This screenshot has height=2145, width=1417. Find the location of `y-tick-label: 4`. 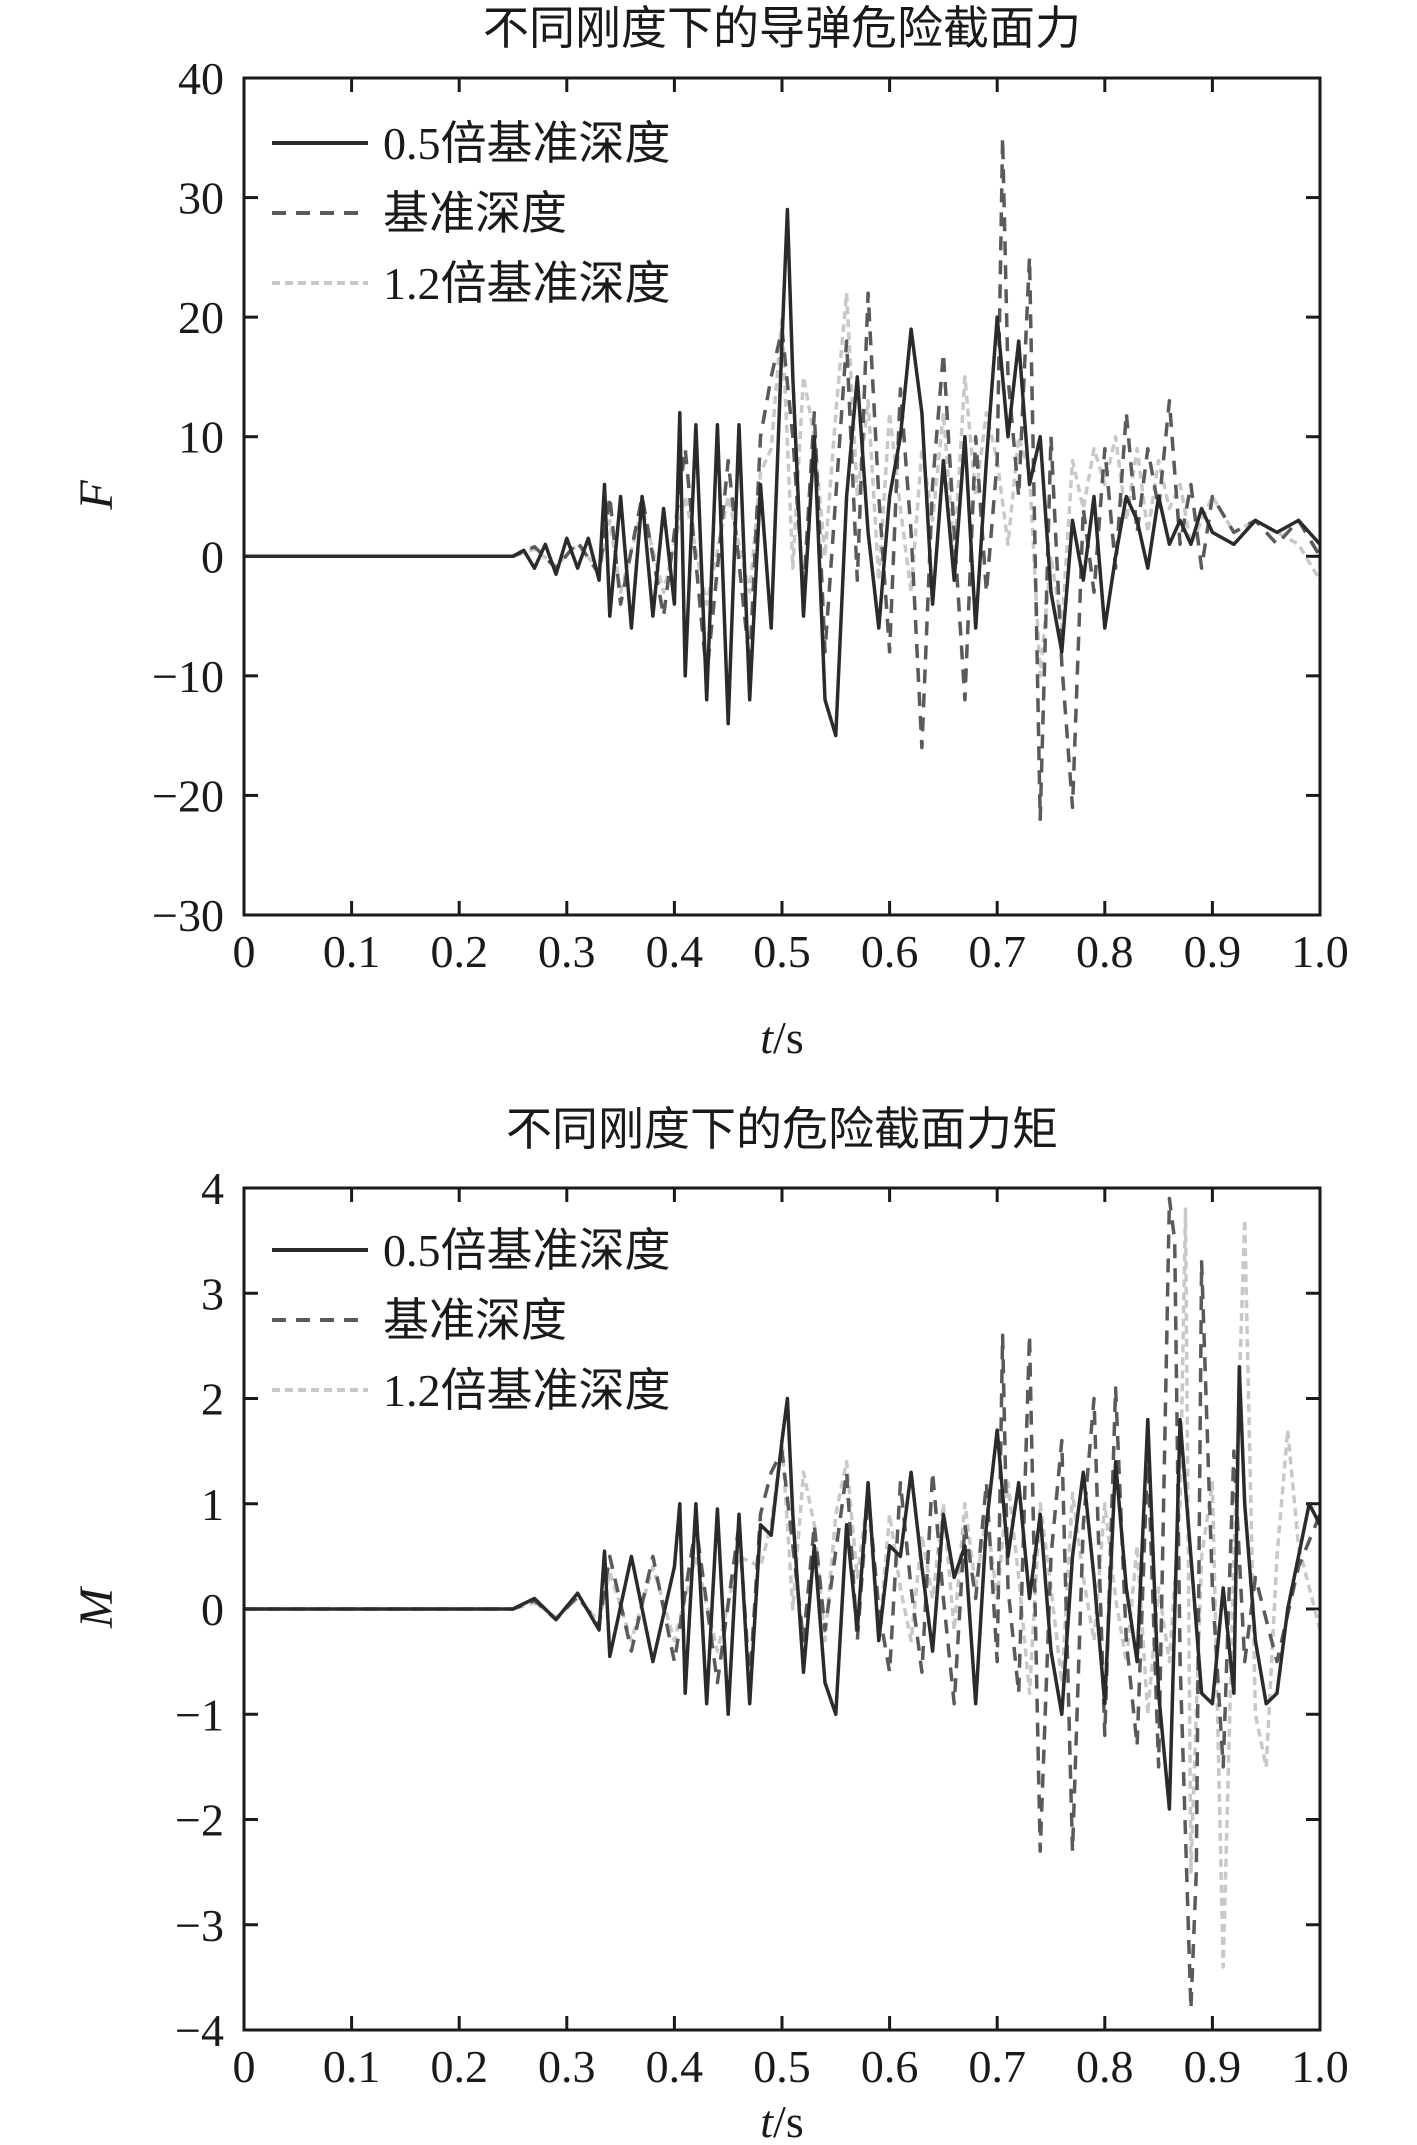

y-tick-label: 4 is located at coordinates (212, 1188).